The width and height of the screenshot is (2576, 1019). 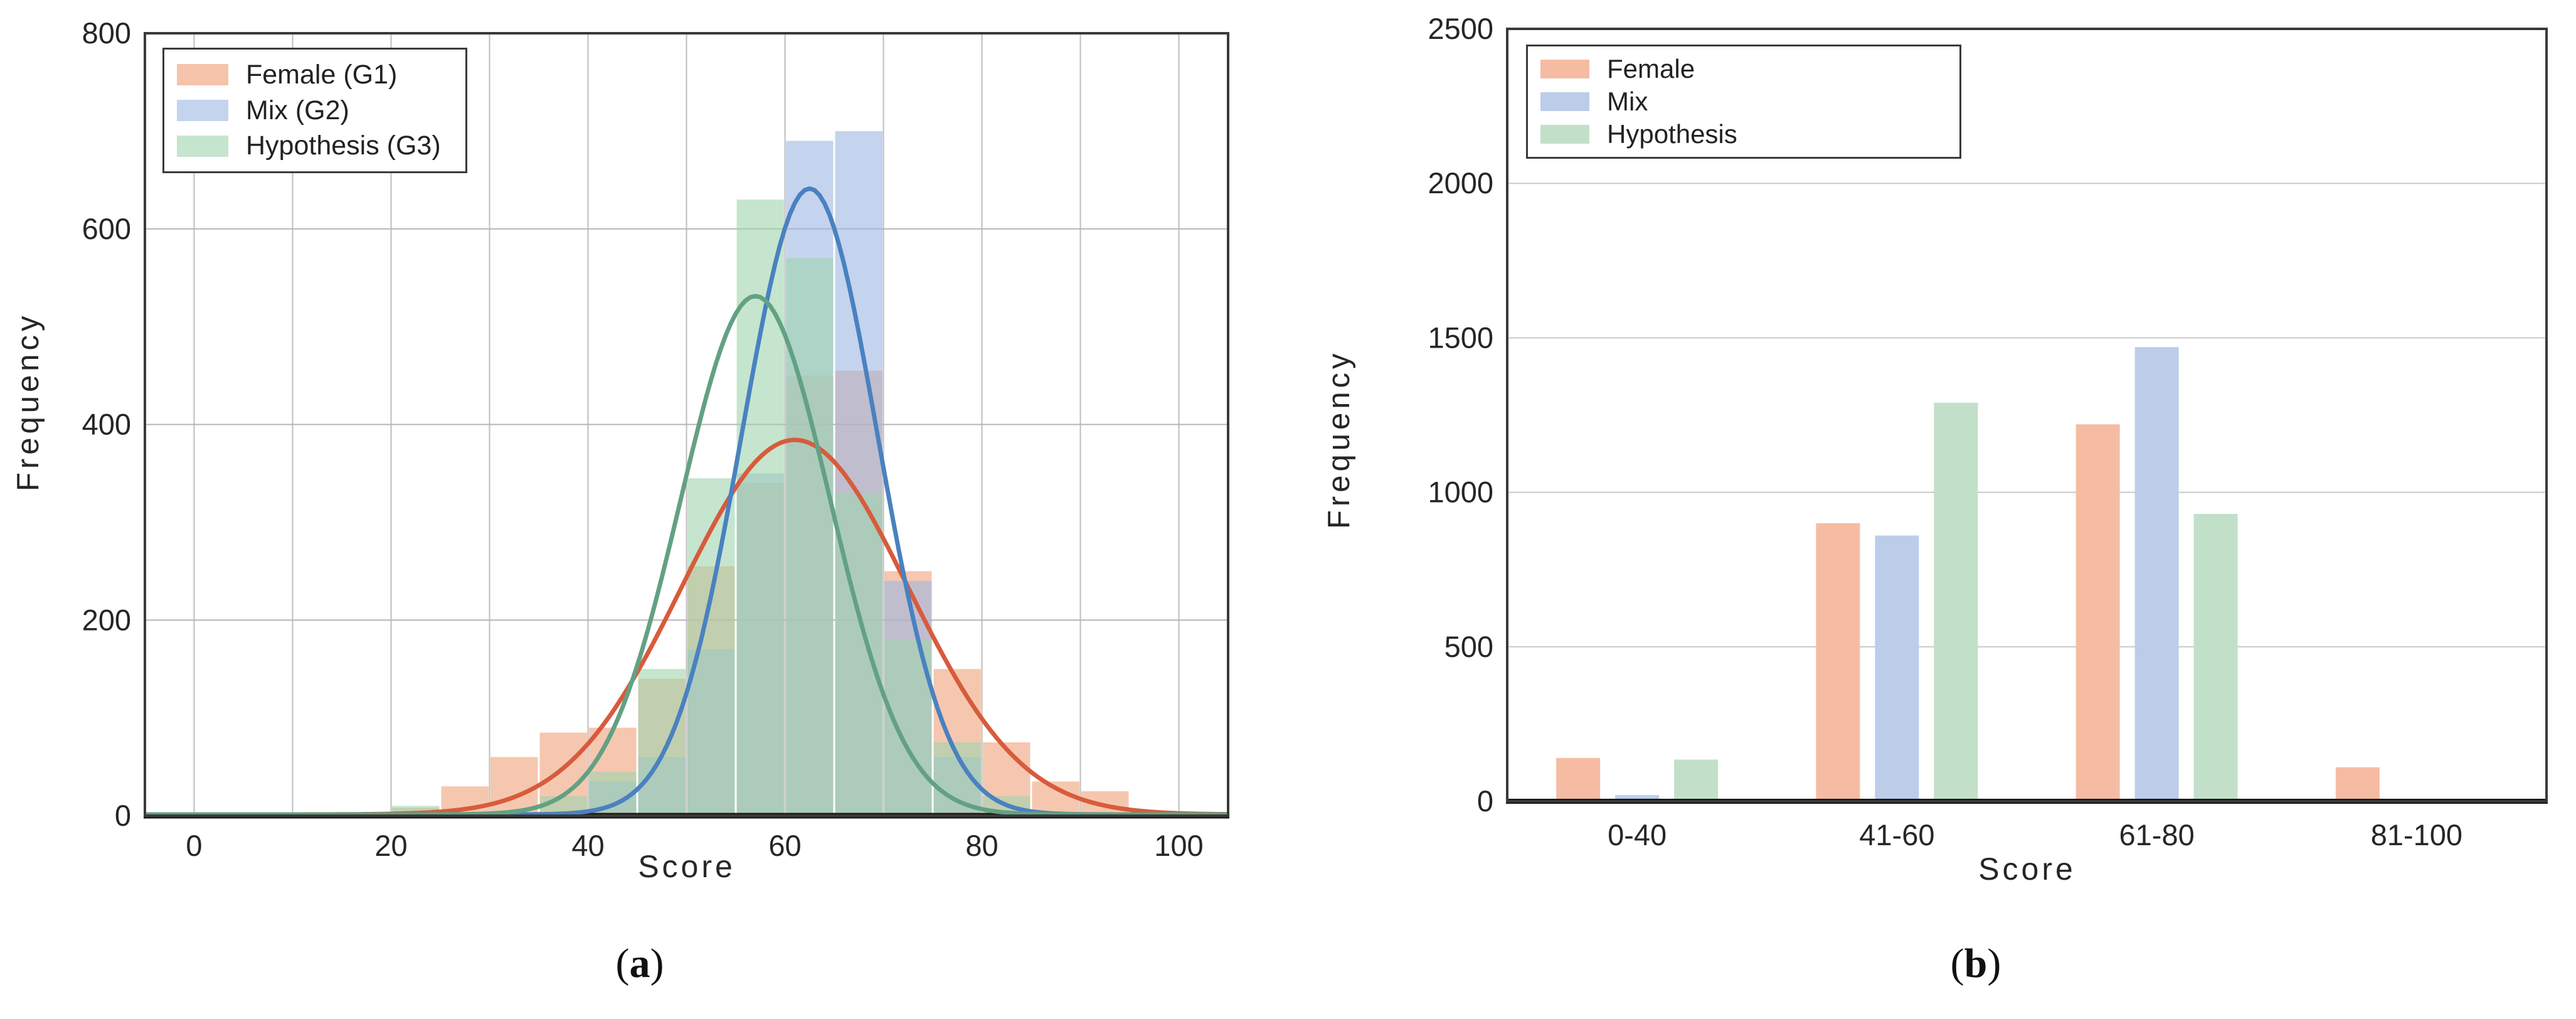 What do you see at coordinates (1339, 439) in the screenshot?
I see `chart-b-y-axis-label: Frequency` at bounding box center [1339, 439].